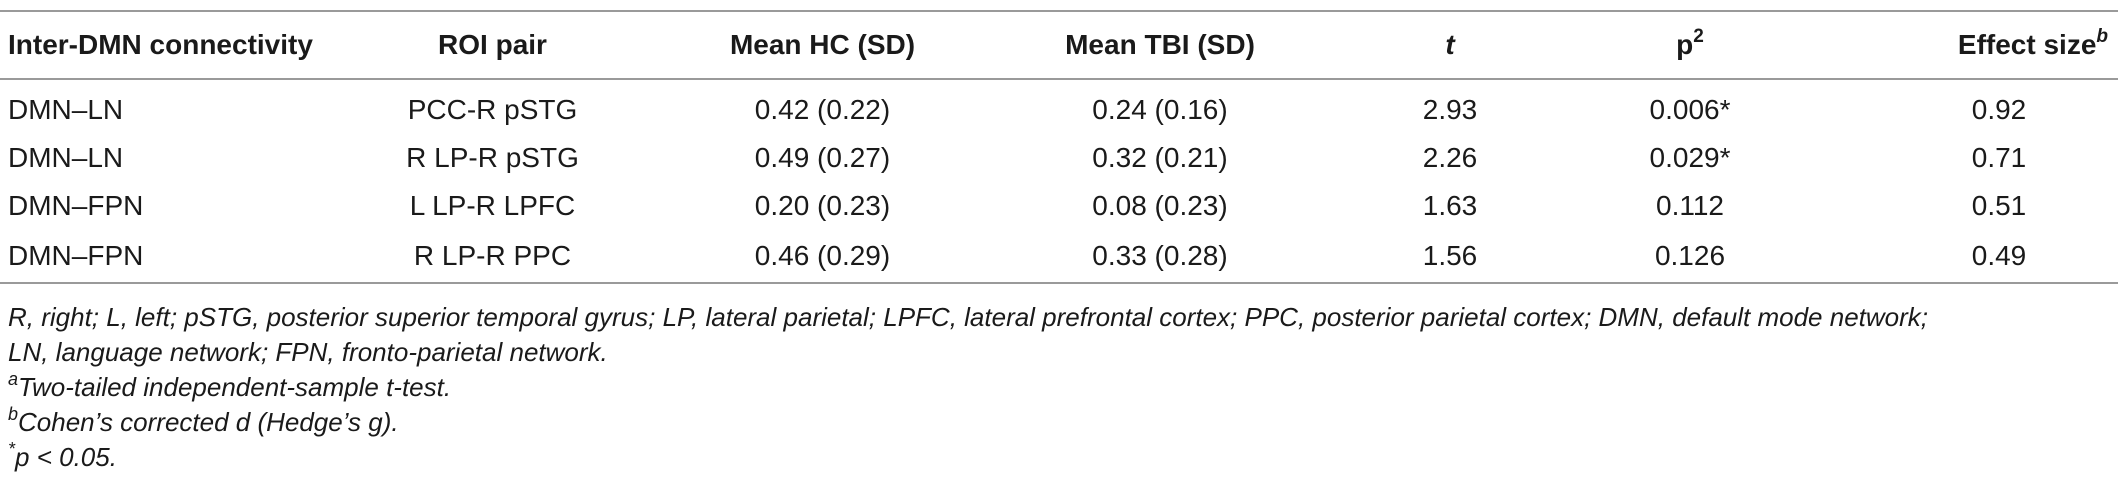  I want to click on cell-p: 0.126, so click(1690, 257).